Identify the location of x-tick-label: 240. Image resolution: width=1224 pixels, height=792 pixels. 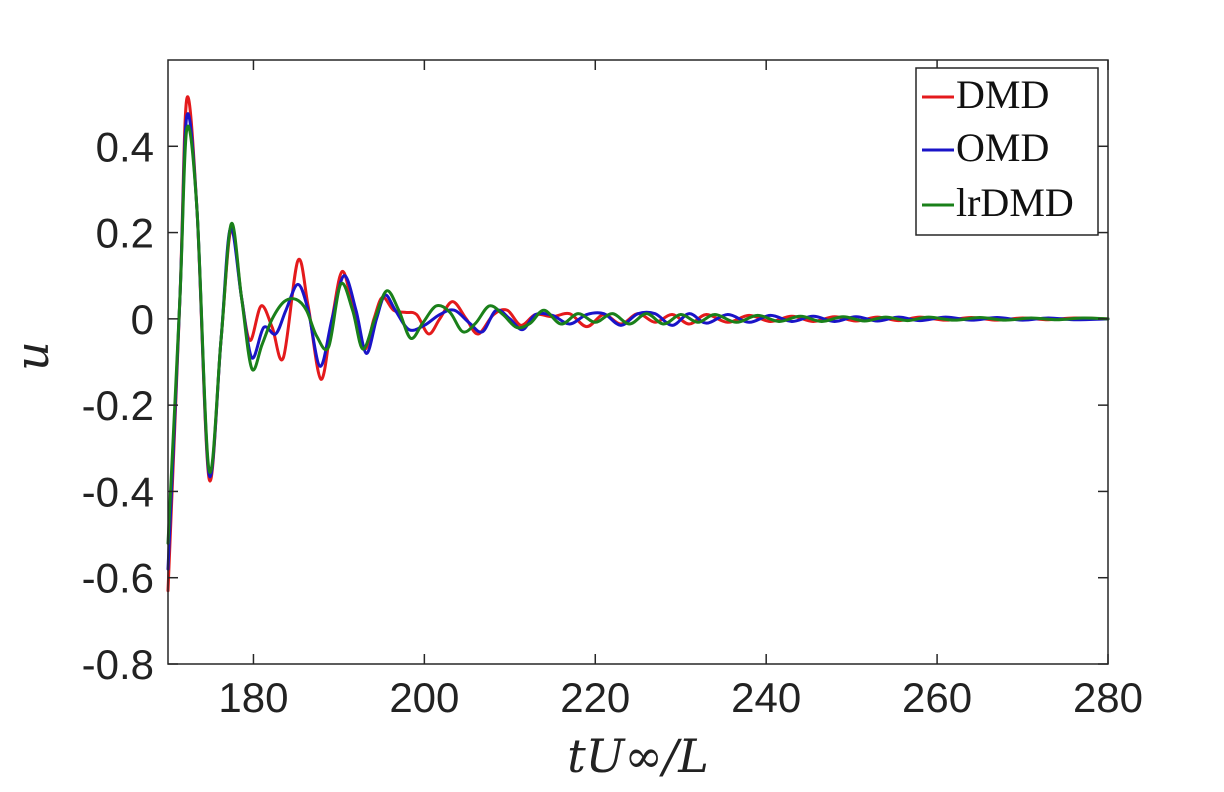
(766, 697).